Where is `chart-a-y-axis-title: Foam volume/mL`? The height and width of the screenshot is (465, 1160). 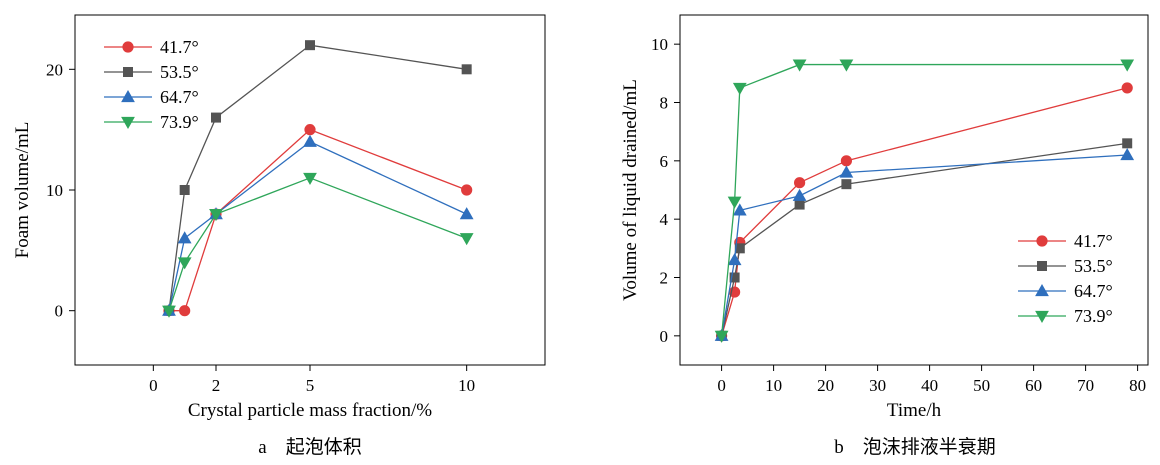 chart-a-y-axis-title: Foam volume/mL is located at coordinates (22, 190).